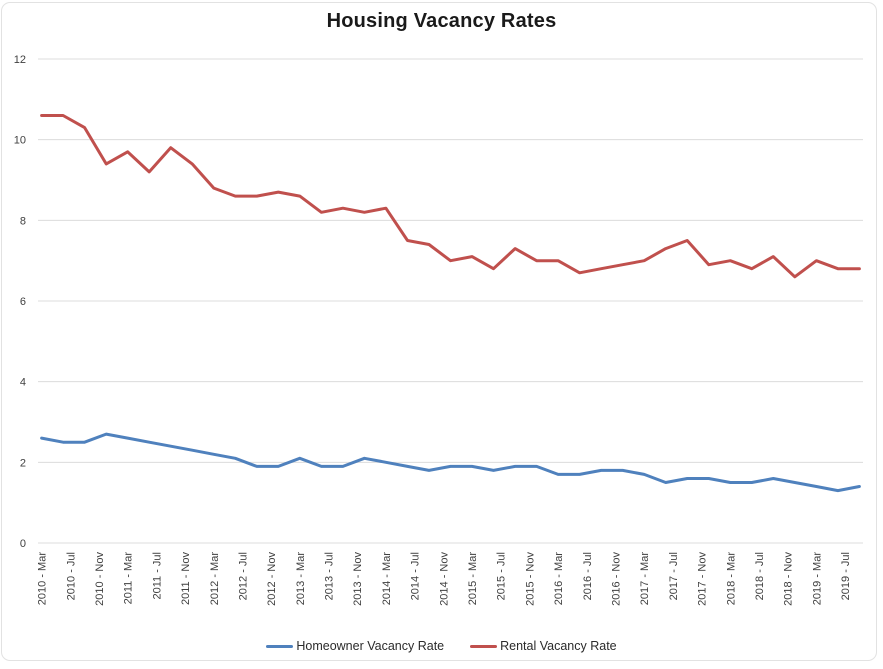  Describe the element at coordinates (43, 579) in the screenshot. I see `x-tick-label-0: 2010 - Mar` at that location.